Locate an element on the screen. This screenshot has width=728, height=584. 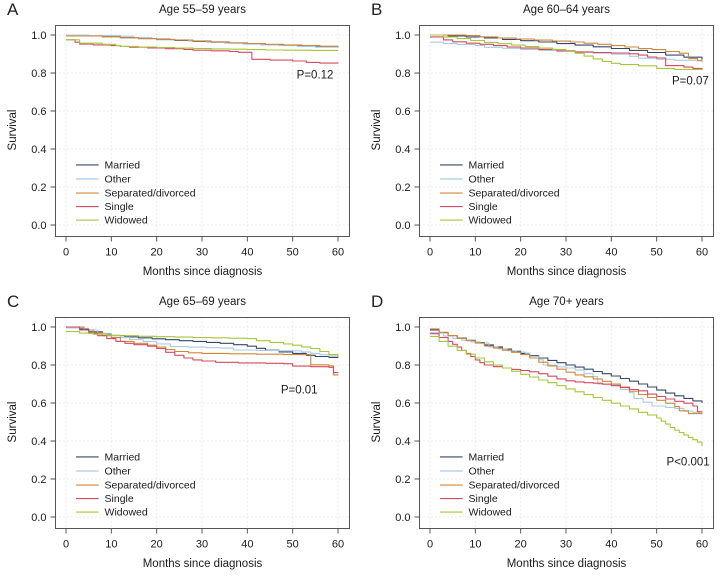
series-curve-other is located at coordinates (202, 41).